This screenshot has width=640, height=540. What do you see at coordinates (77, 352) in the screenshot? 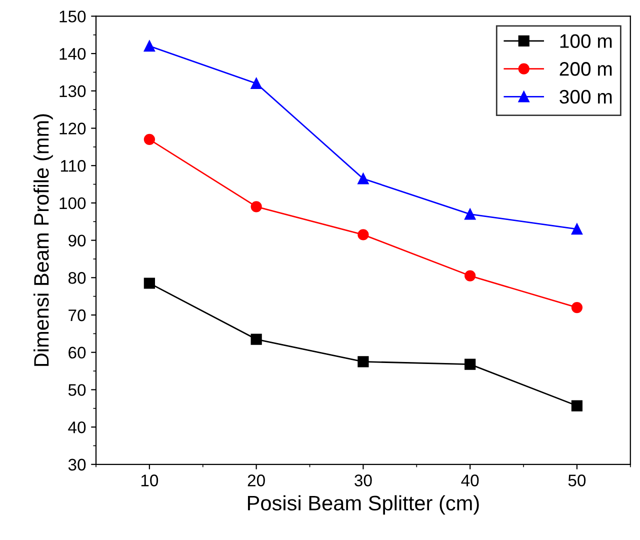
I see `y-tick-label: 60` at bounding box center [77, 352].